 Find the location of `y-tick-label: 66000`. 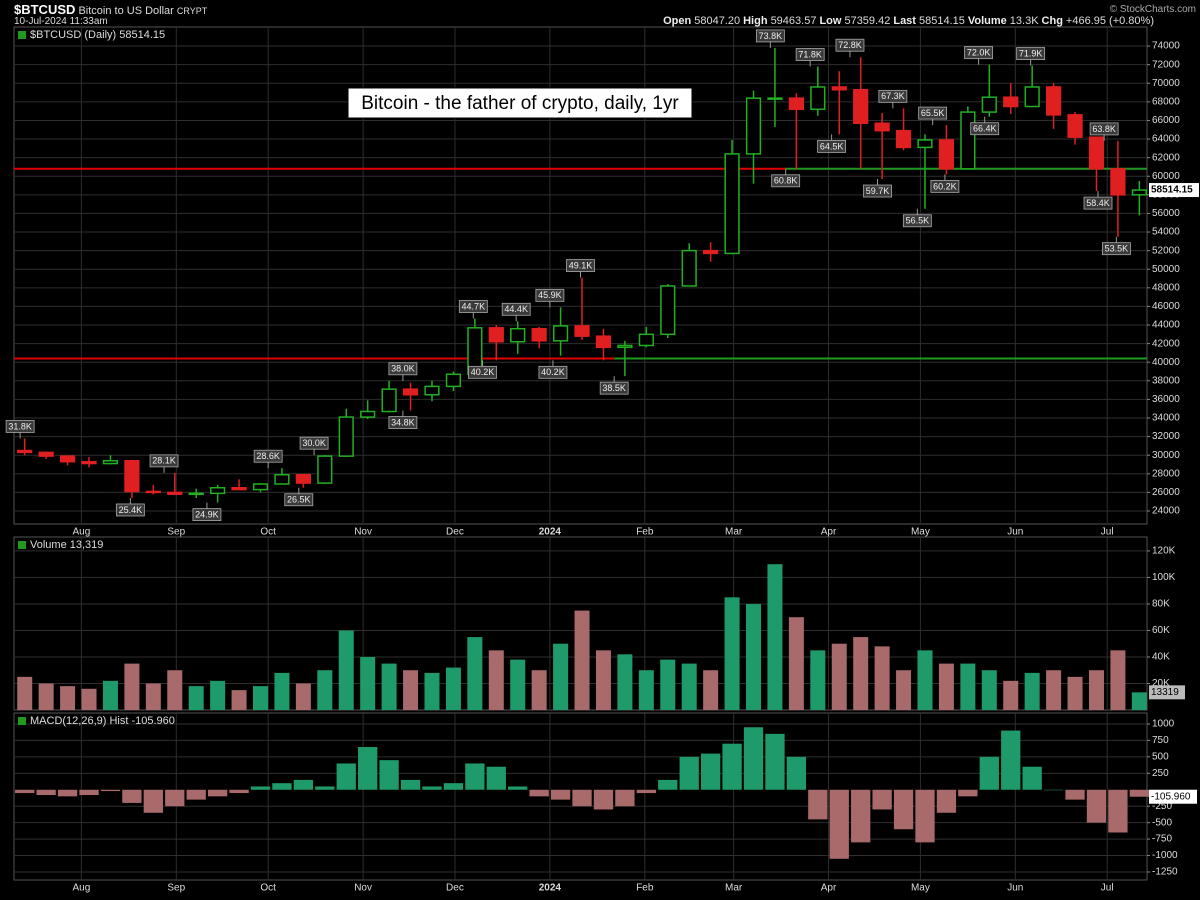

y-tick-label: 66000 is located at coordinates (1166, 120).